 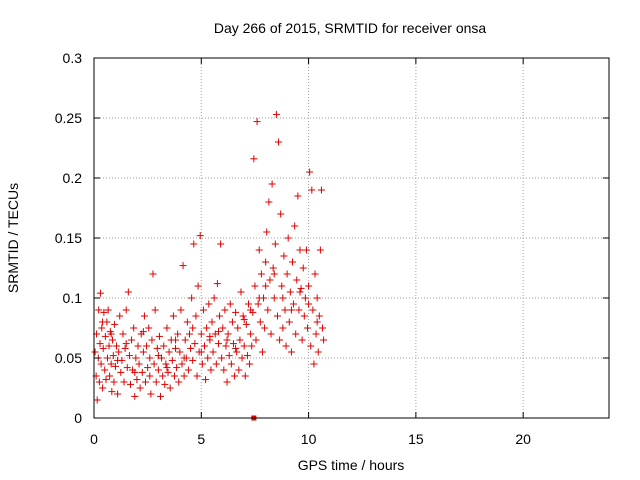 What do you see at coordinates (351, 465) in the screenshot?
I see `x-axis-label: GPS time / hours` at bounding box center [351, 465].